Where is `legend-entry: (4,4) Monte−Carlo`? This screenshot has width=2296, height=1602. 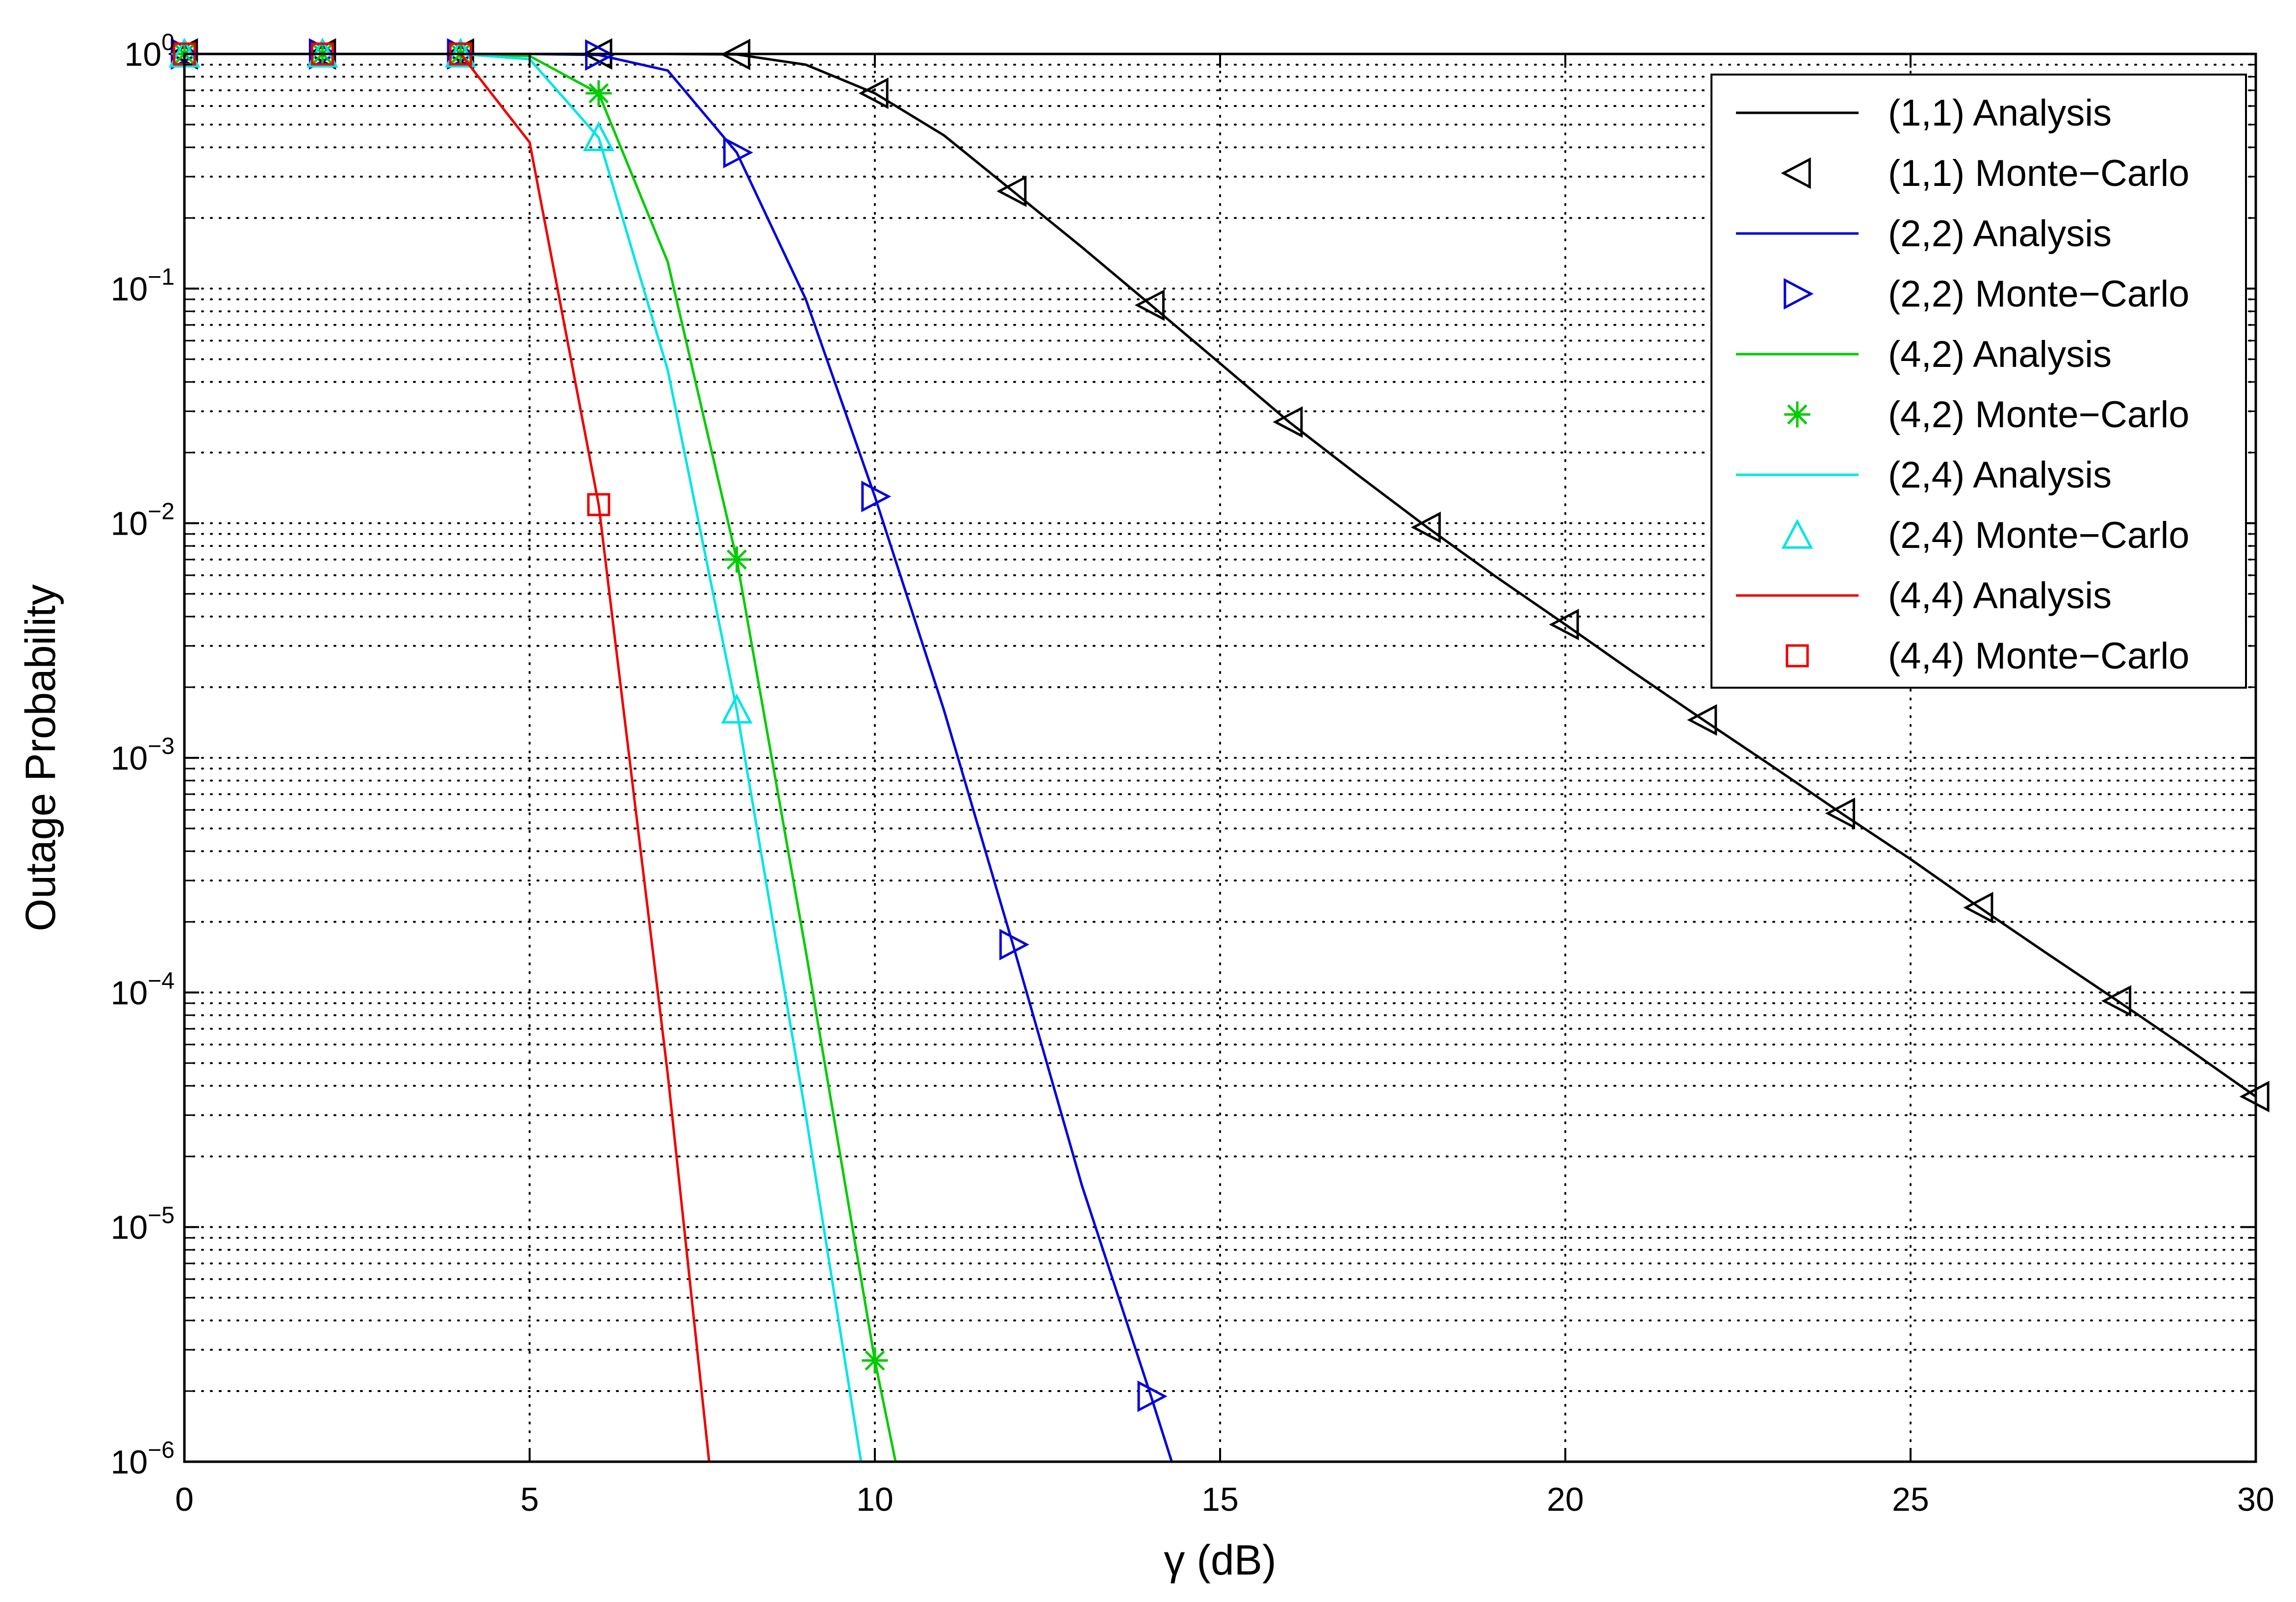 legend-entry: (4,4) Monte−Carlo is located at coordinates (1988, 656).